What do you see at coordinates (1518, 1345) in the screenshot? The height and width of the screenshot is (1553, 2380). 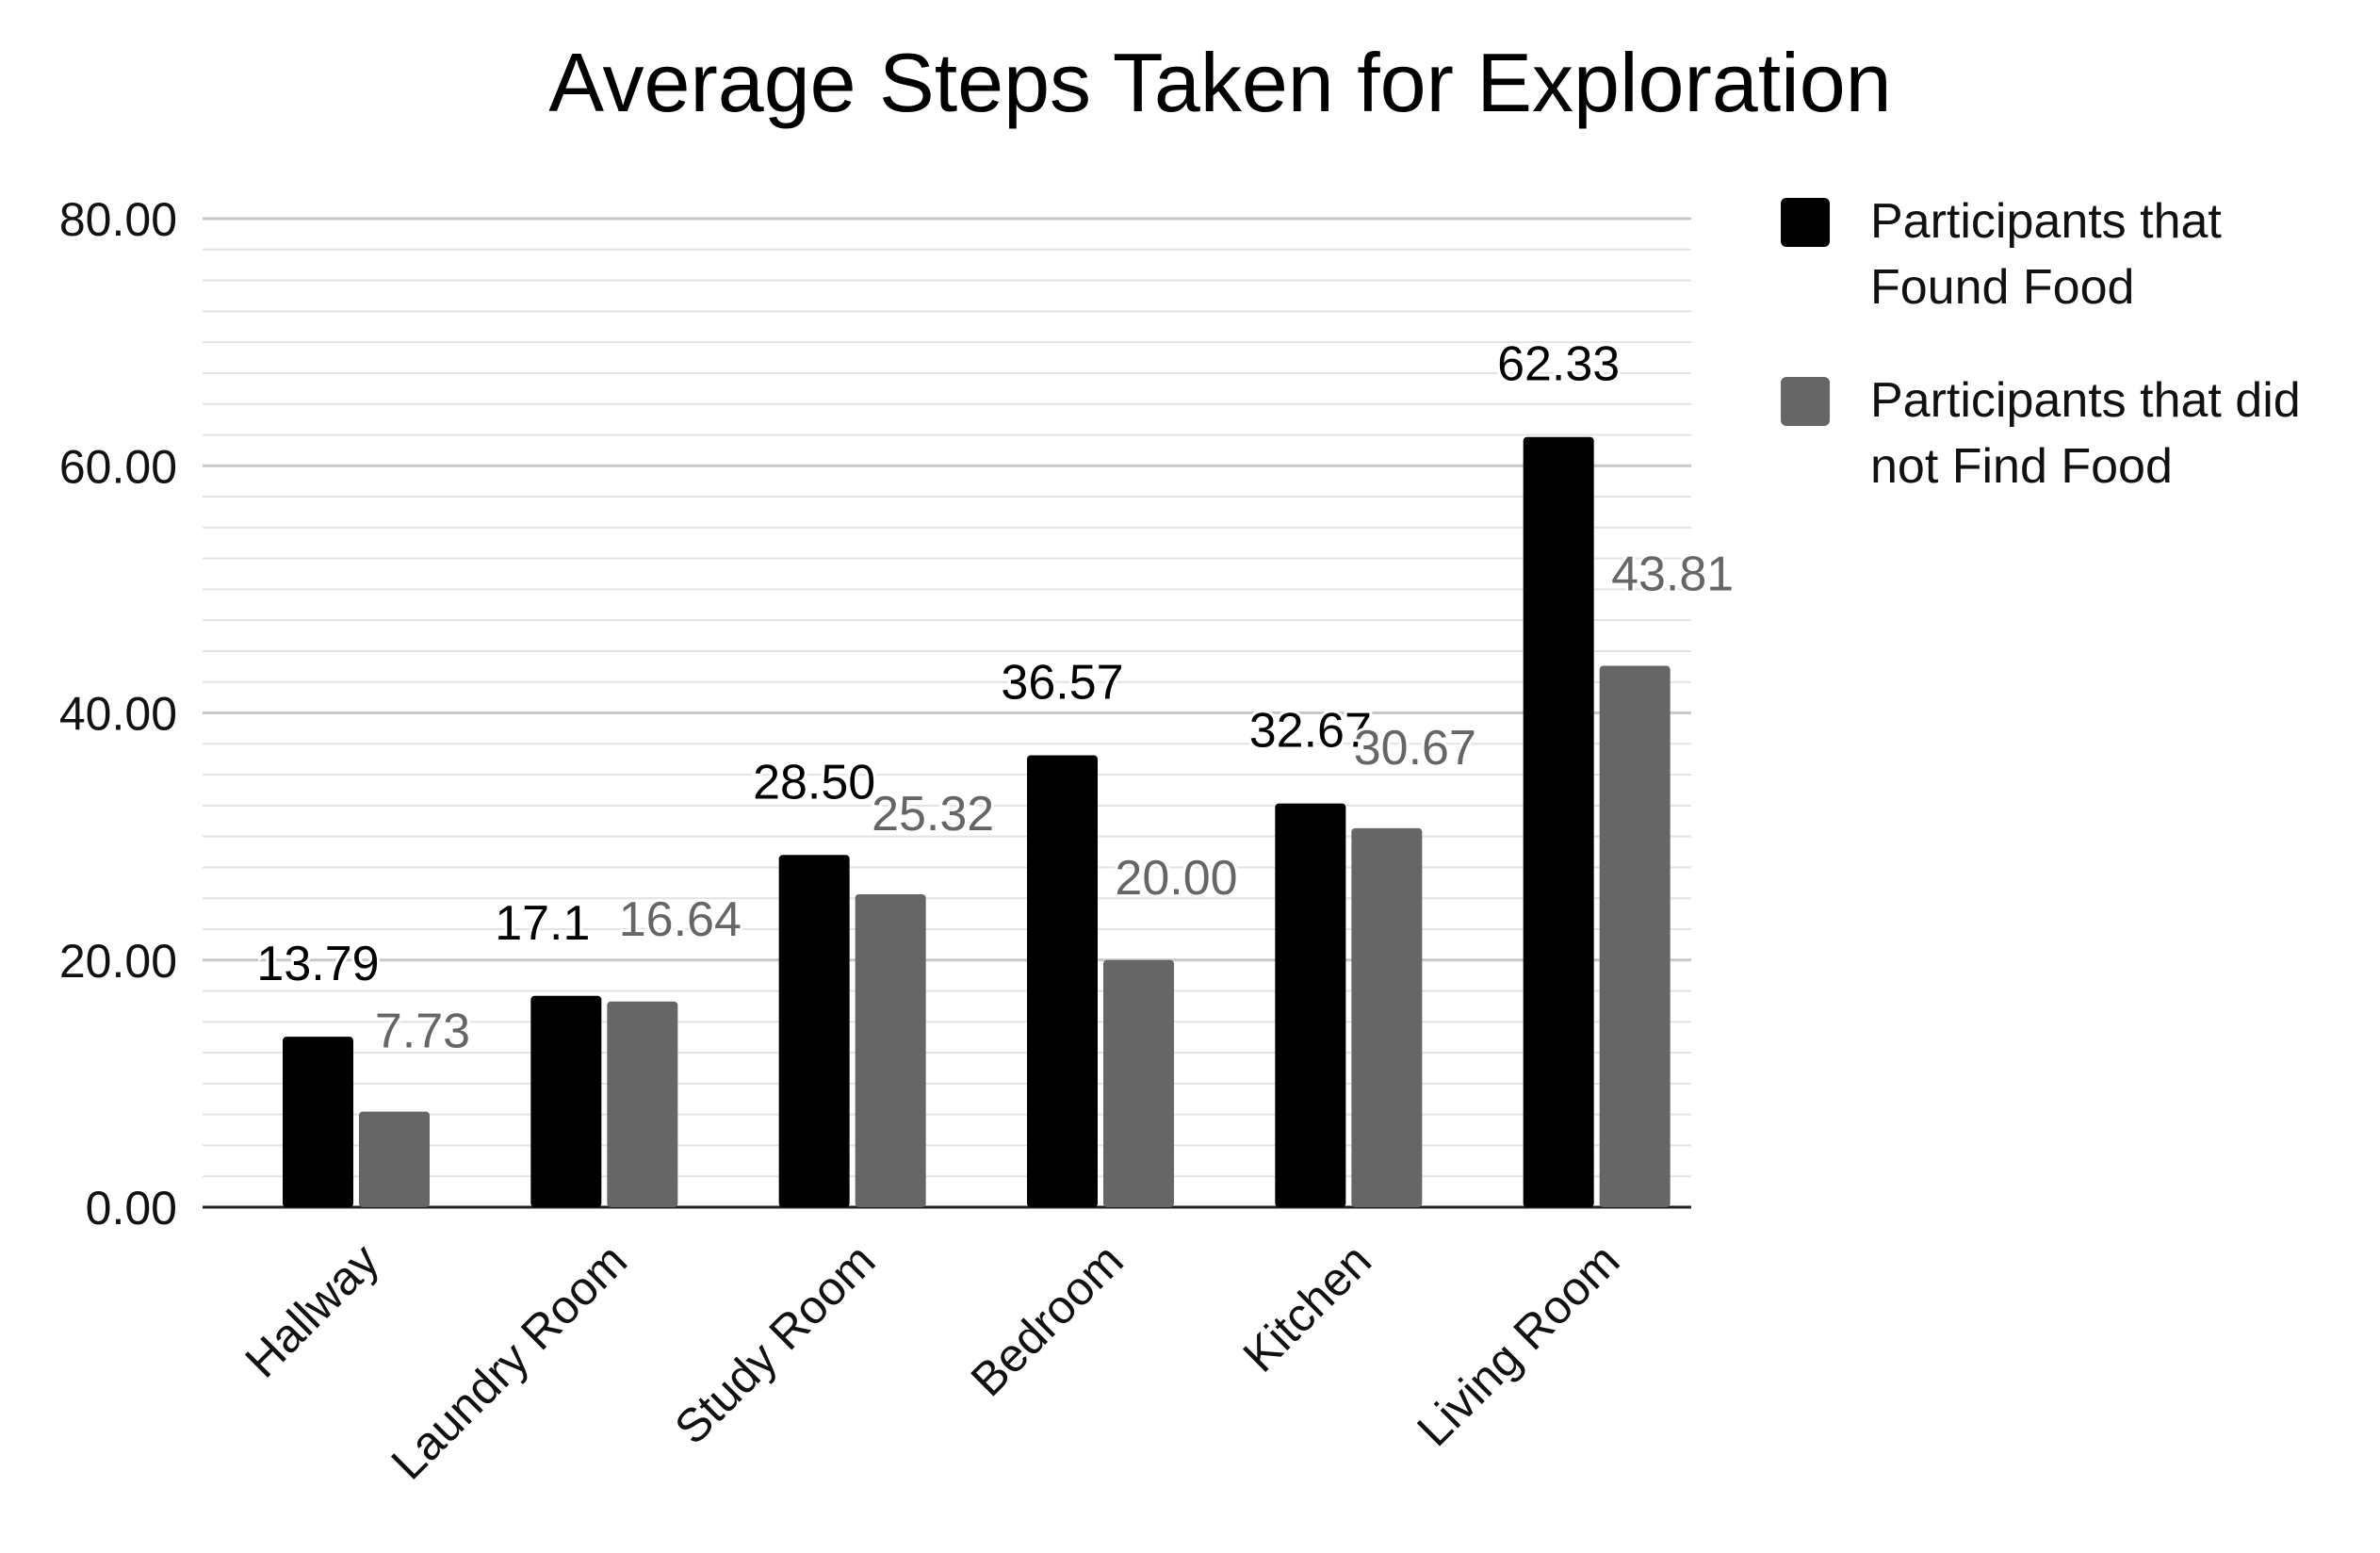 I see `x-category-label: Living Room` at bounding box center [1518, 1345].